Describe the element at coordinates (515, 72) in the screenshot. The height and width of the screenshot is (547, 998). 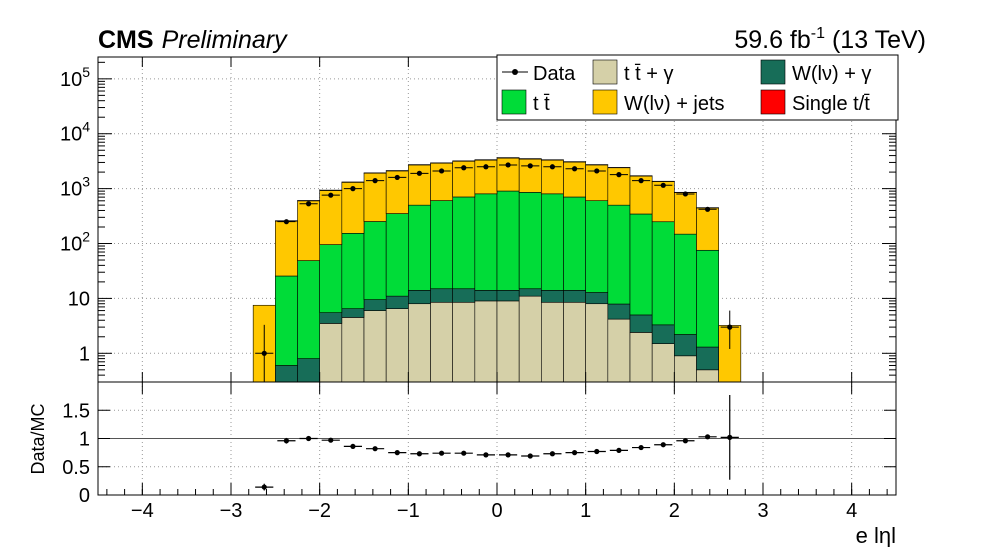
I see `legend-marker` at that location.